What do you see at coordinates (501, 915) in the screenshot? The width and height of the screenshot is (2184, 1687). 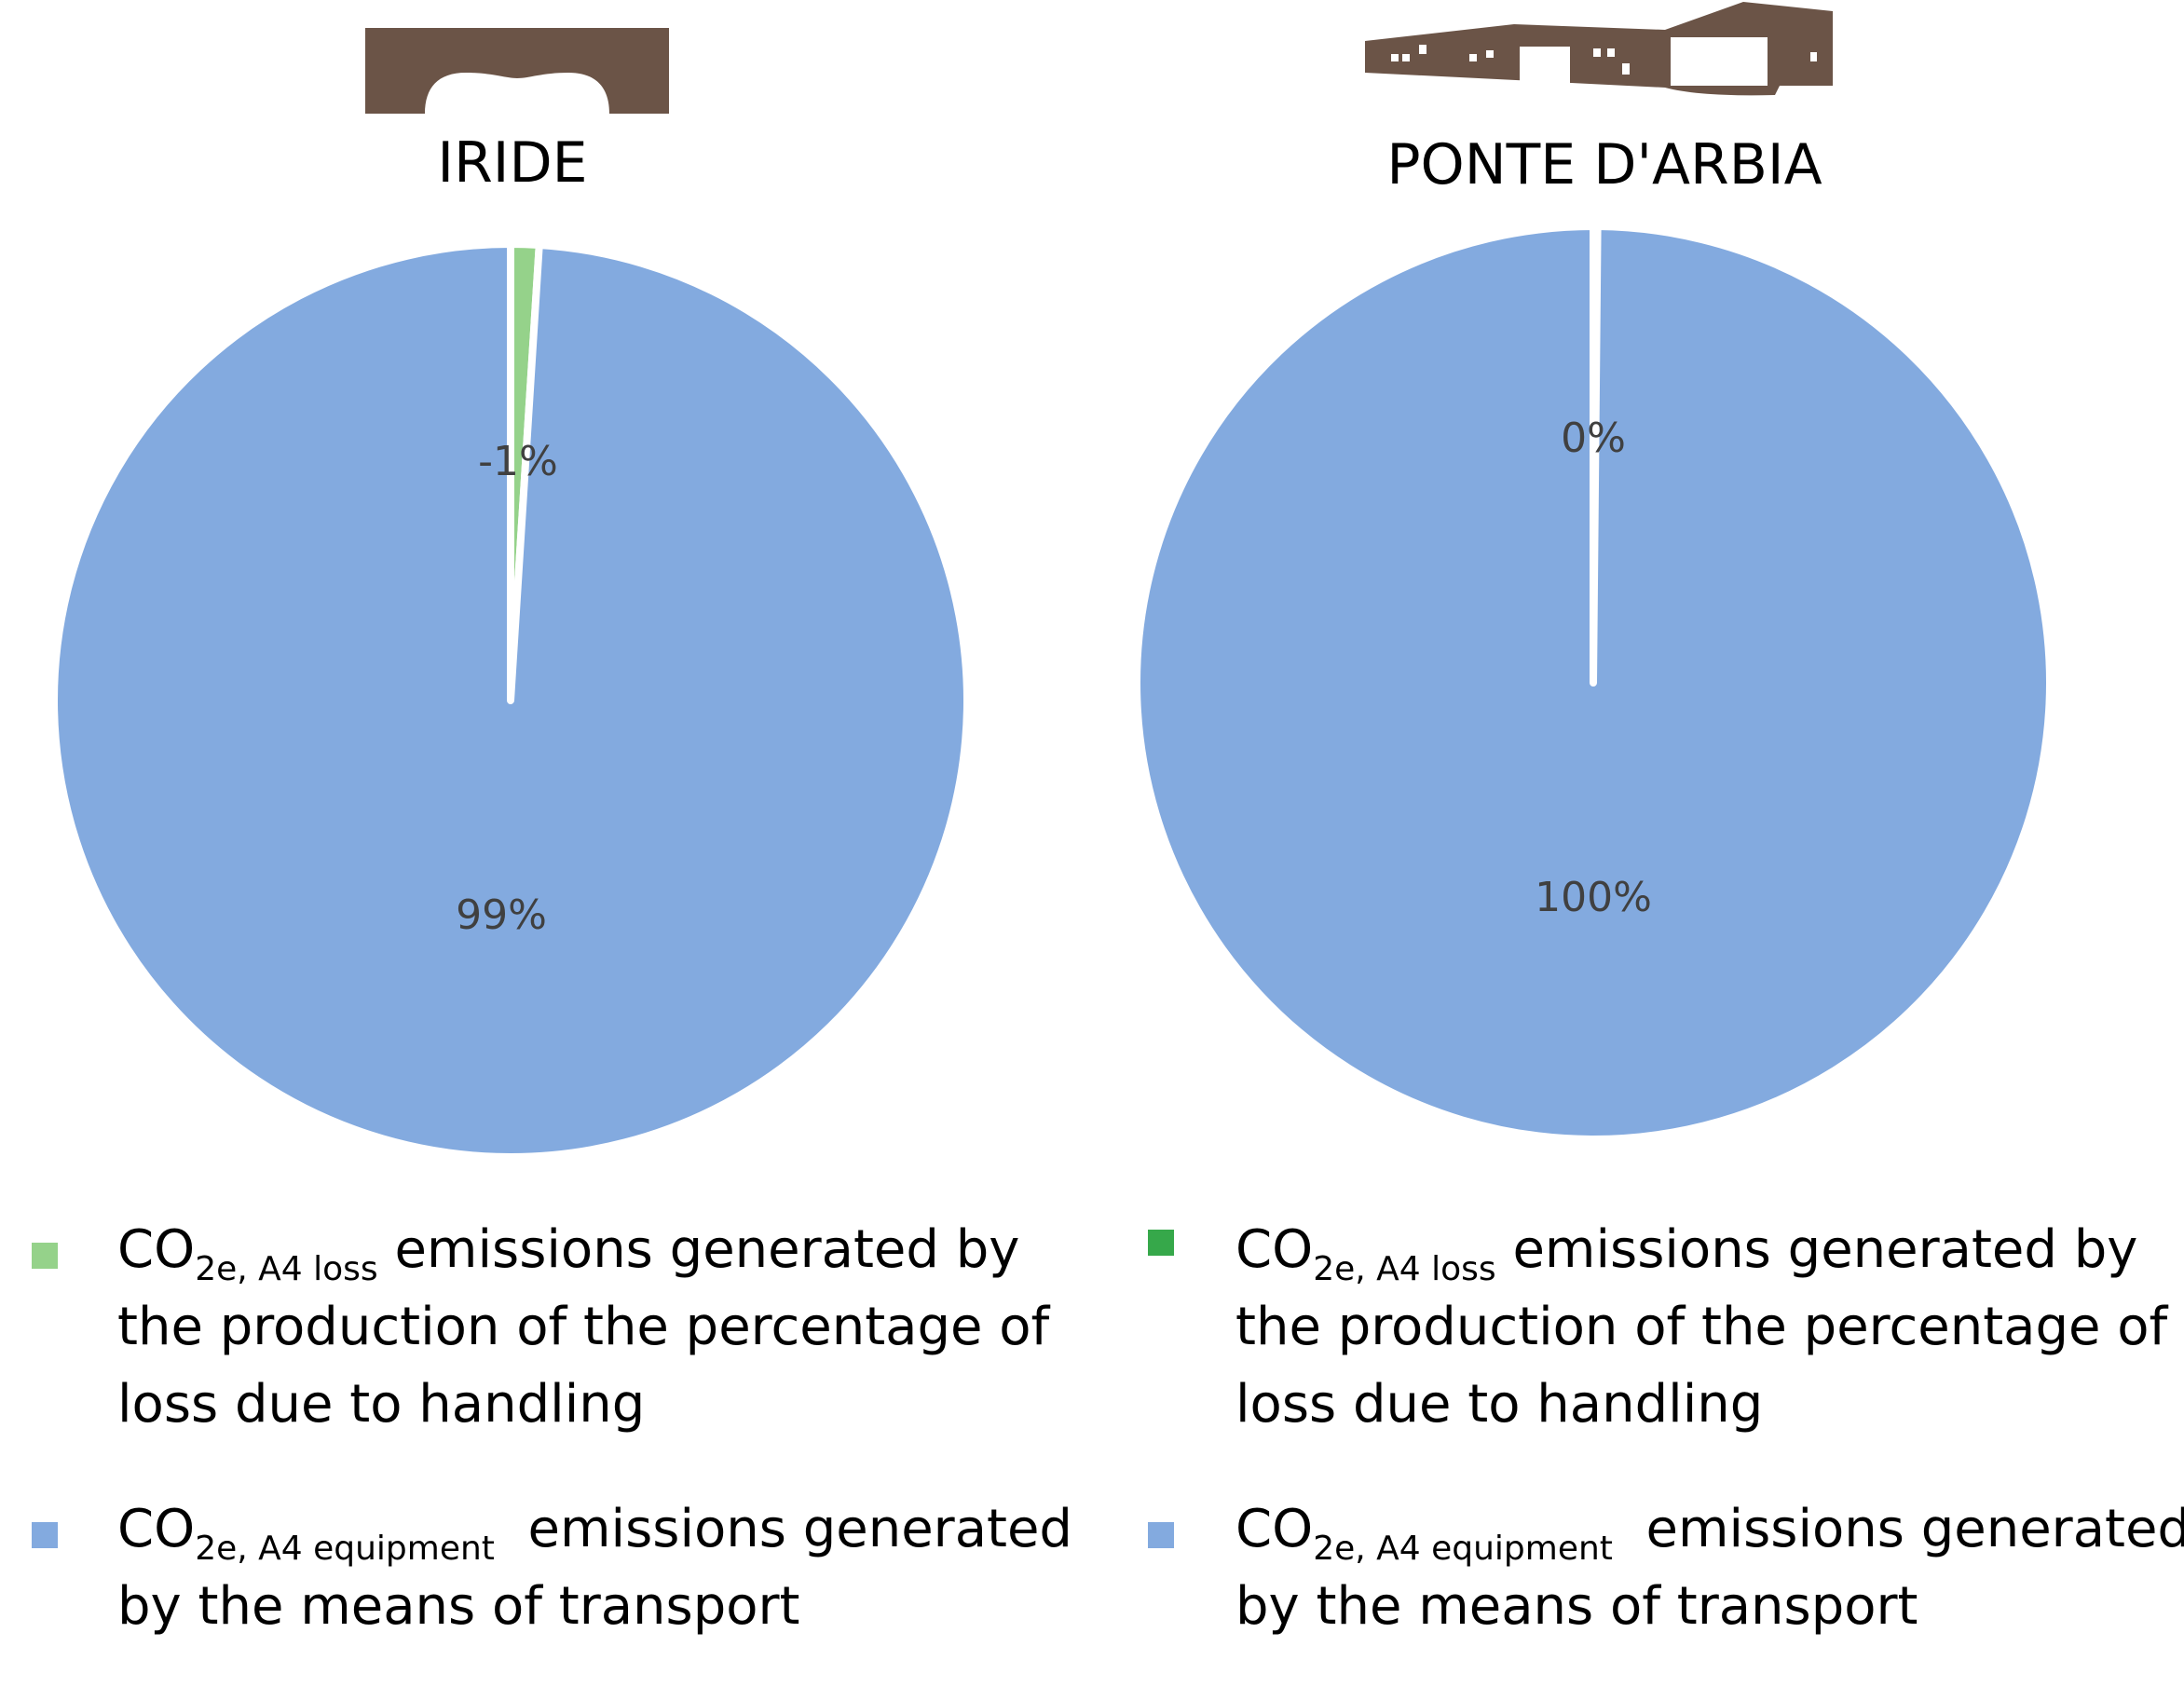 I see `data-label: 99%` at bounding box center [501, 915].